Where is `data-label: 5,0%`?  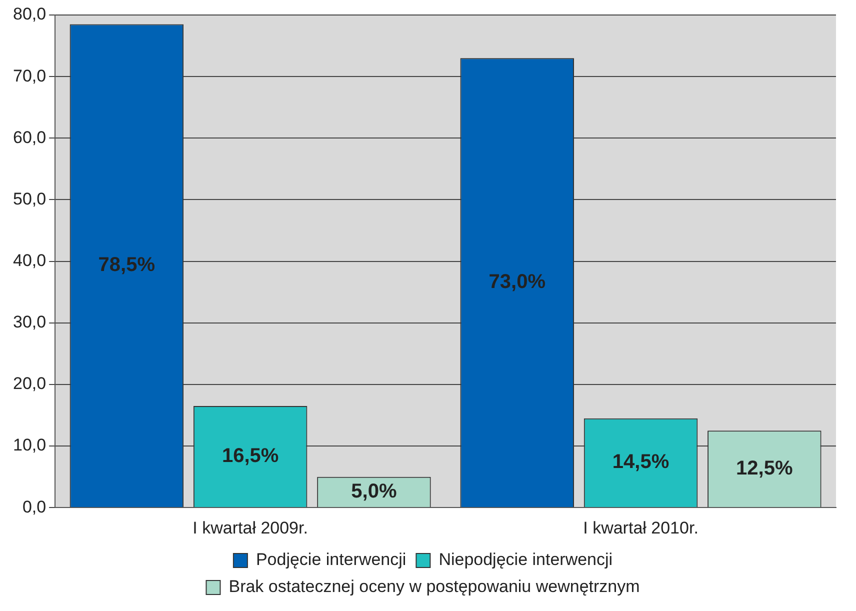
data-label: 5,0% is located at coordinates (374, 491).